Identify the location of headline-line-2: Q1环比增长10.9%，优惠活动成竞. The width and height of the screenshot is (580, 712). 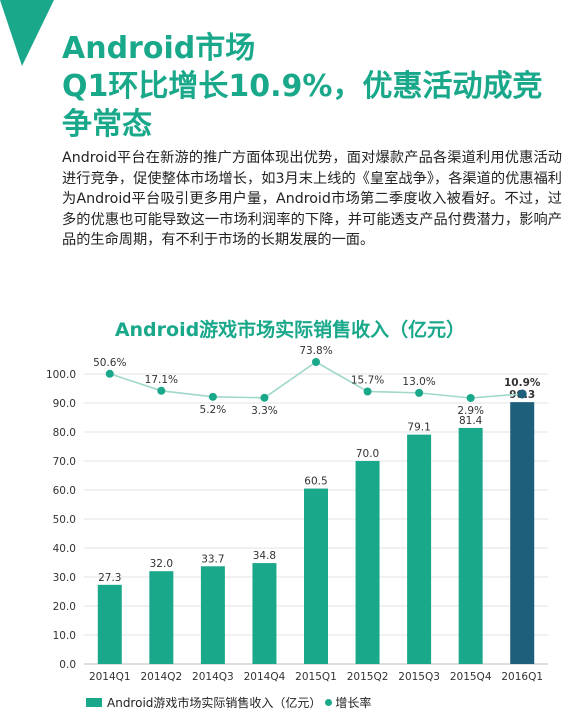
(302, 86).